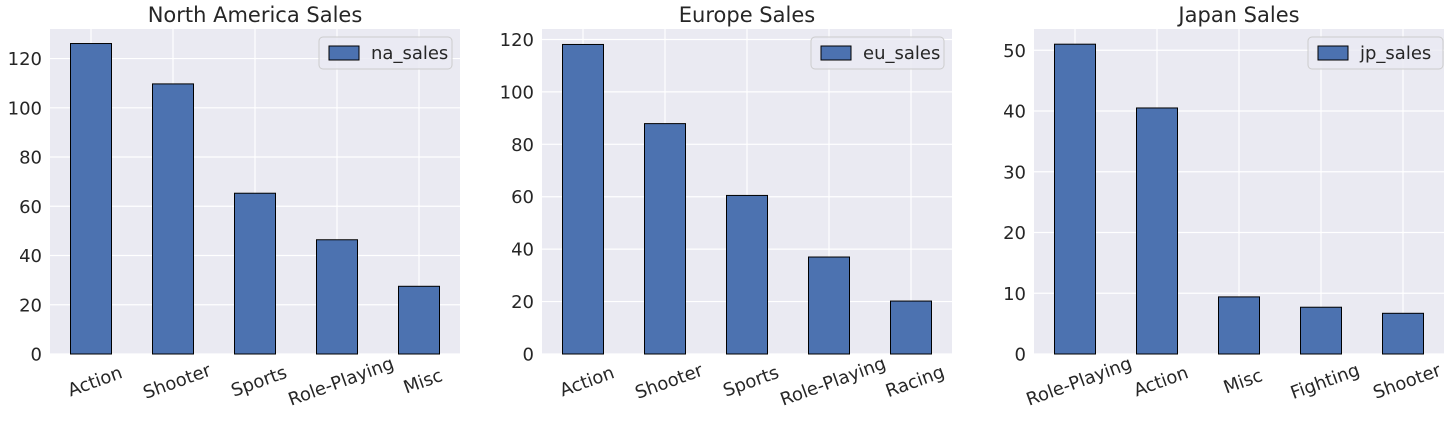 The image size is (1453, 425). What do you see at coordinates (1014, 51) in the screenshot?
I see `y-tick-label: 50` at bounding box center [1014, 51].